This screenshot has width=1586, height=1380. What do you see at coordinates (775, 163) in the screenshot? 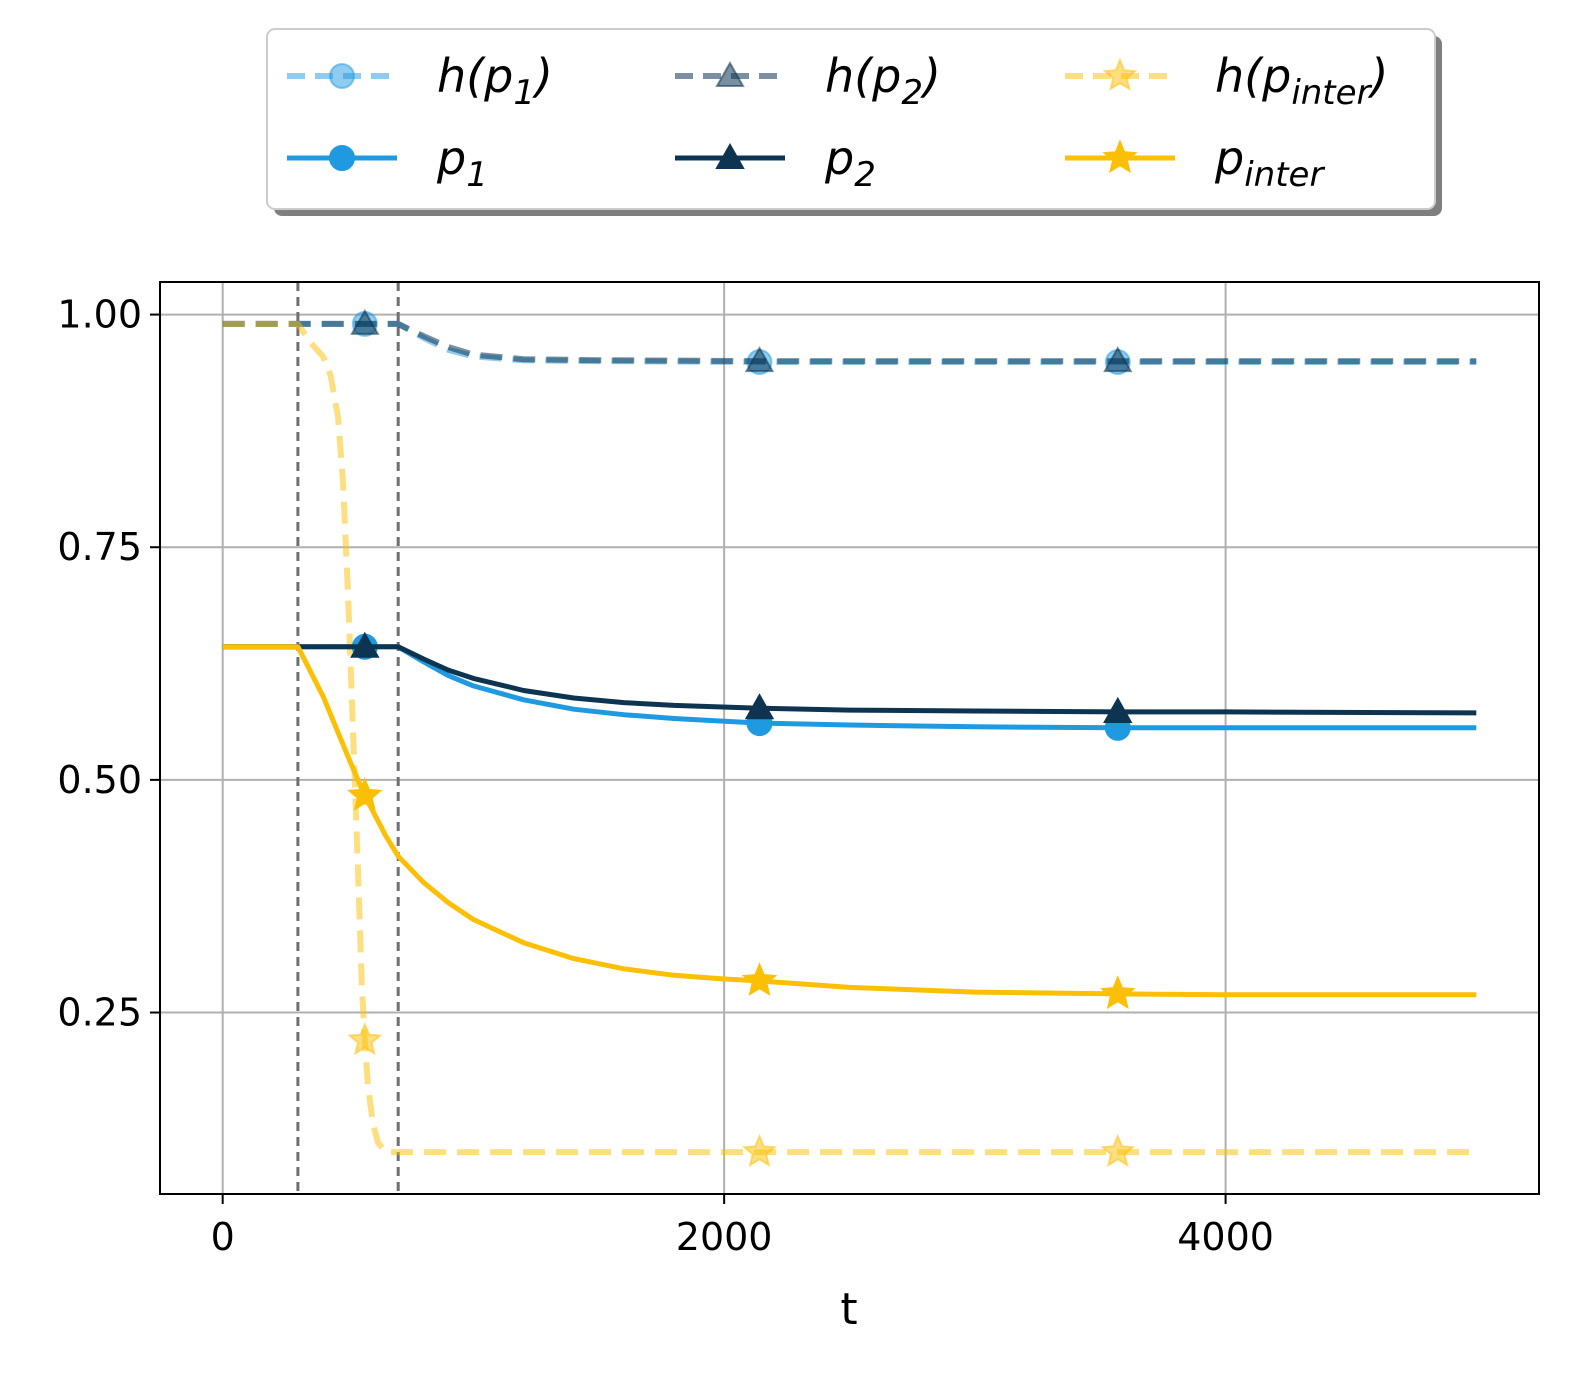
I see `legend-entry: p2` at bounding box center [775, 163].